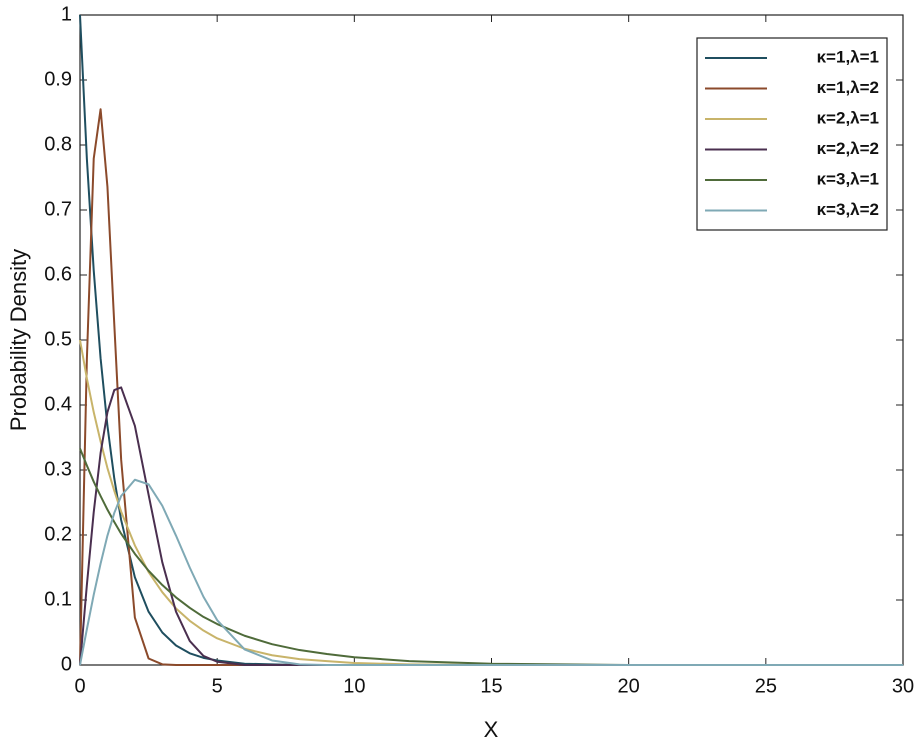  I want to click on y-tick-label: 0.2, so click(58, 534).